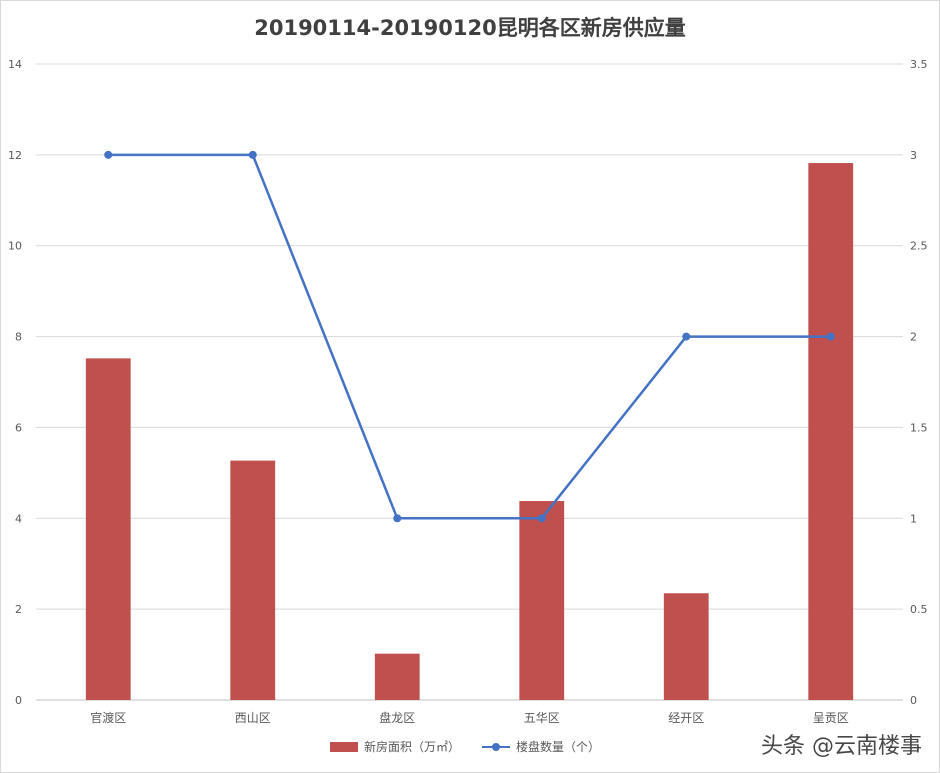 The image size is (940, 773). I want to click on legend-label-area: 新房面积（万㎡）, so click(412, 747).